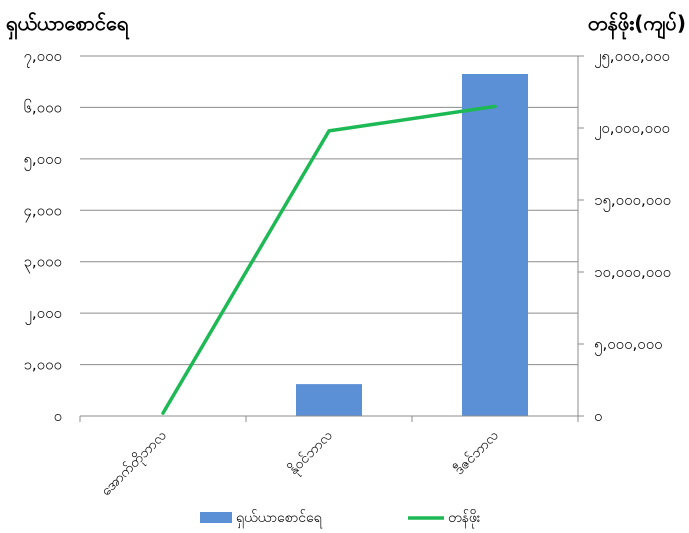  Describe the element at coordinates (632, 272) in the screenshot. I see `right-tick-label: ၁၀,၀၀၀,၀၀၀` at that location.